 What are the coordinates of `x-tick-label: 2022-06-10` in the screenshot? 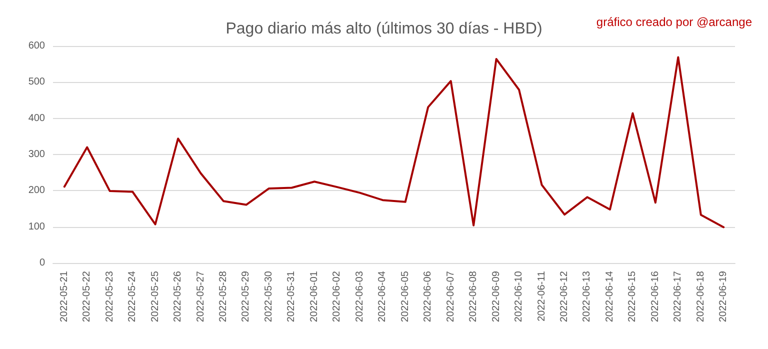 It's located at (519, 296).